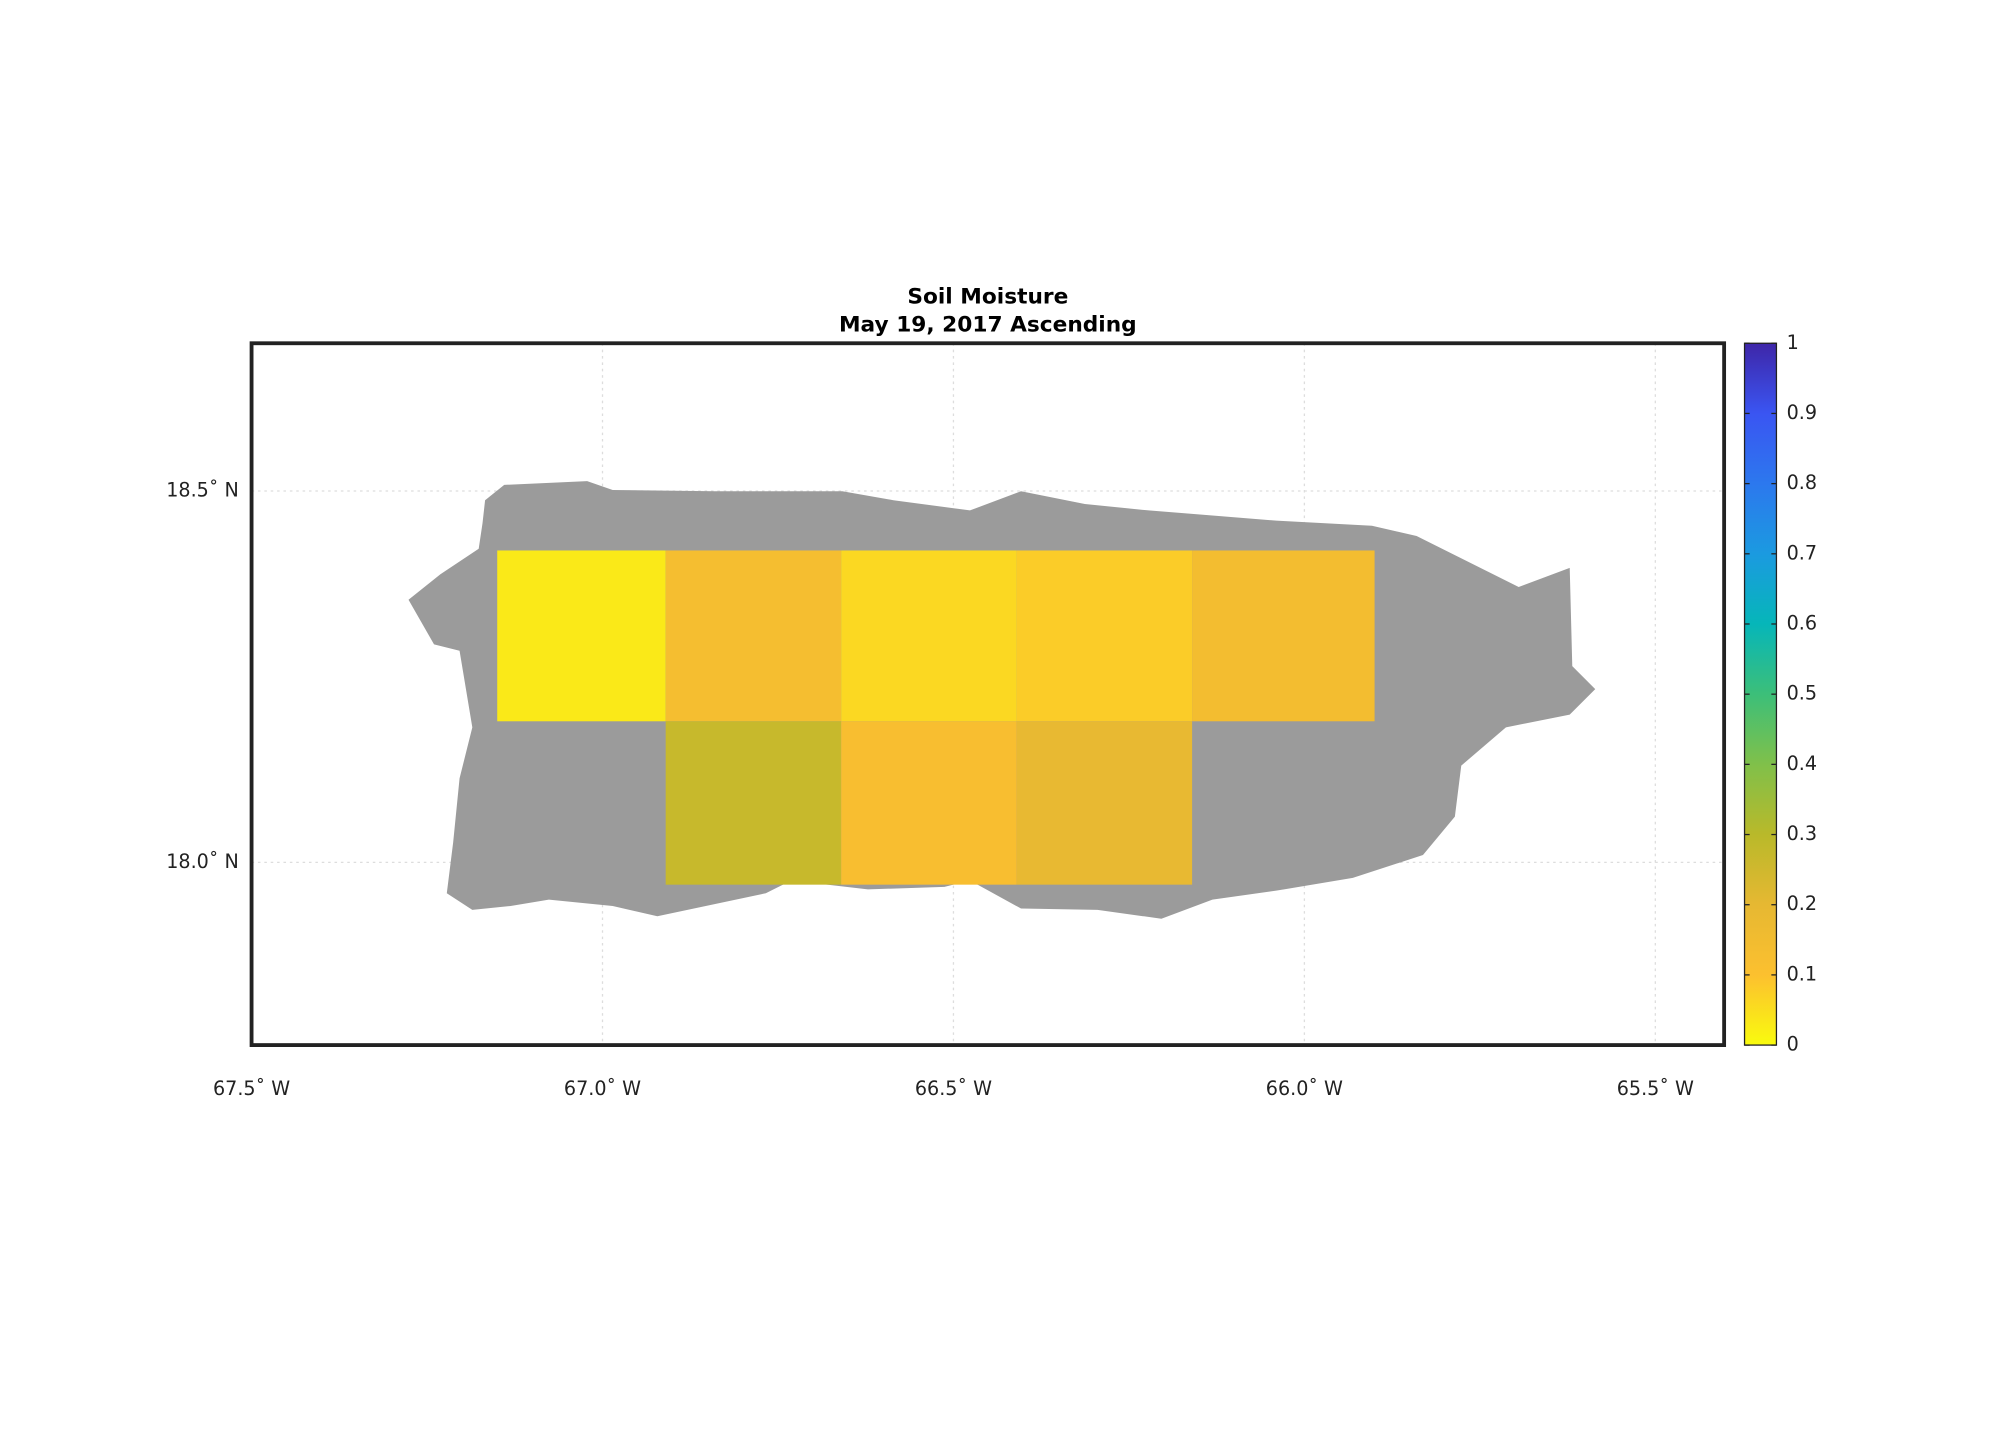 Image resolution: width=1991 pixels, height=1437 pixels. I want to click on y-tick-label: 18.0˚ N, so click(202, 861).